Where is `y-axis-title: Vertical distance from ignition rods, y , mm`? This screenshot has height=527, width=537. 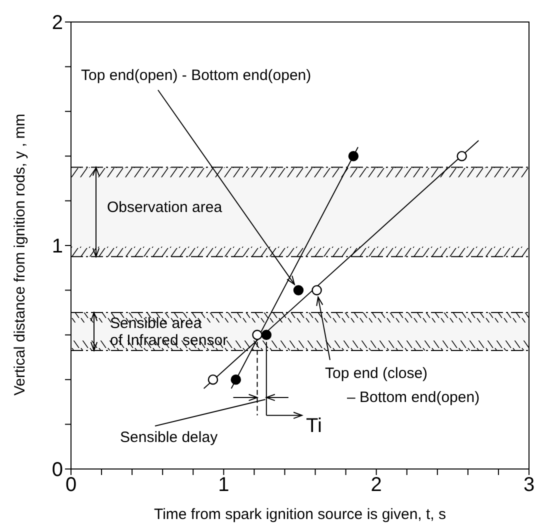 y-axis-title: Vertical distance from ignition rods, y , mm is located at coordinates (19, 255).